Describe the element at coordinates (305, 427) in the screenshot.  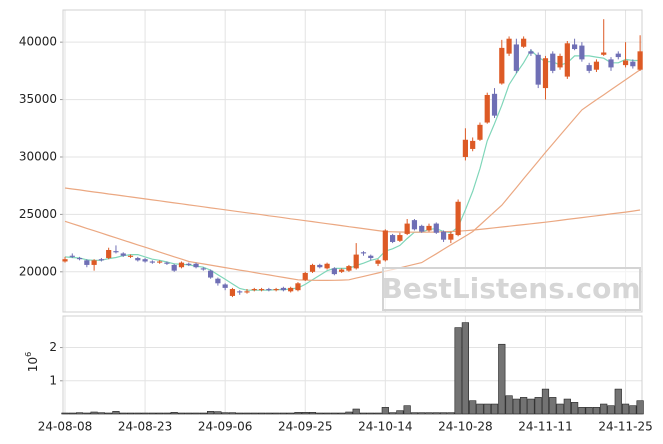
I see `x-tick-label: 24-09-25` at that location.